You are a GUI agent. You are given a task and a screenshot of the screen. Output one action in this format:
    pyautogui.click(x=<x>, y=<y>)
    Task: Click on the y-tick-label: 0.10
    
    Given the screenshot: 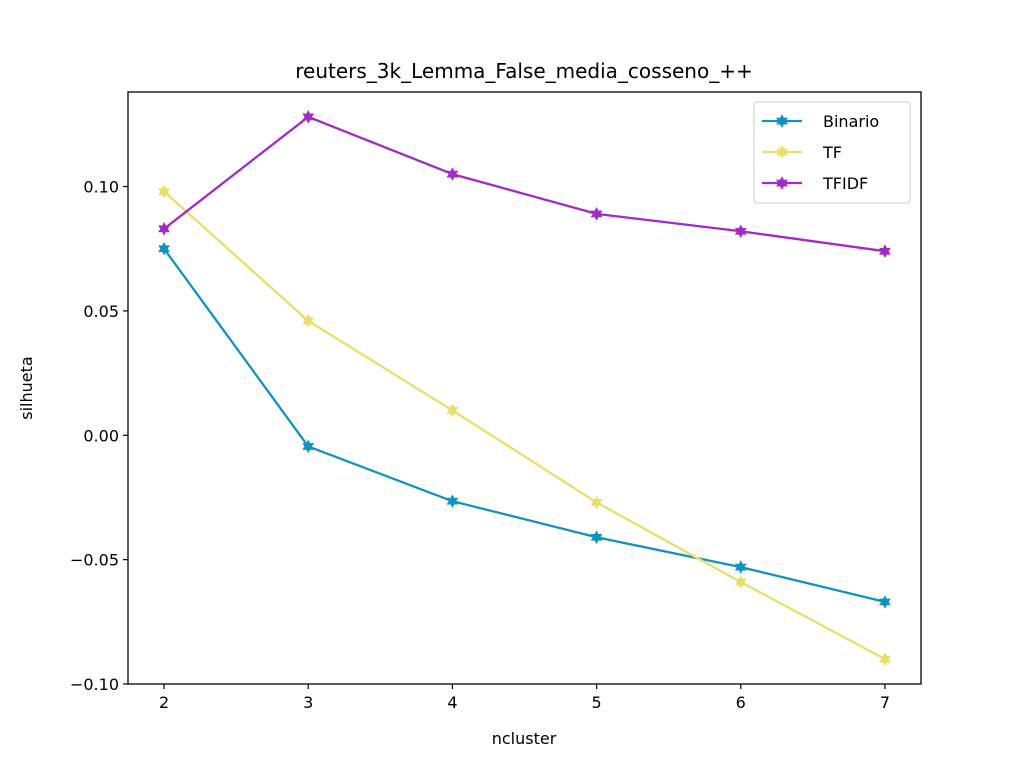 What is the action you would take?
    pyautogui.click(x=101, y=187)
    